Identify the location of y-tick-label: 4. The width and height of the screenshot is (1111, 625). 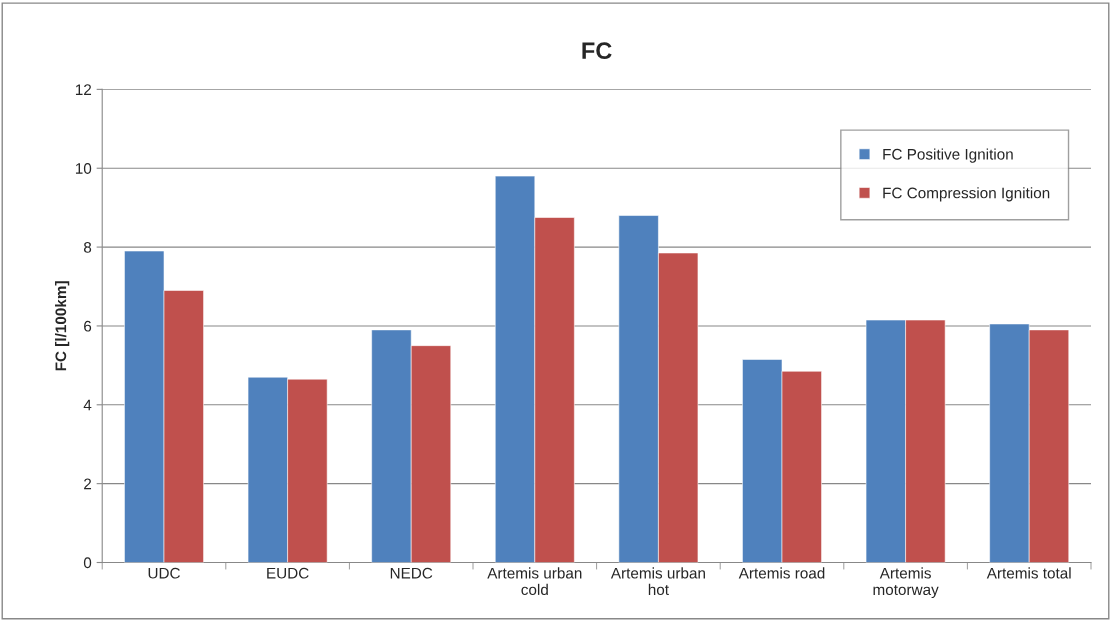
(87, 405).